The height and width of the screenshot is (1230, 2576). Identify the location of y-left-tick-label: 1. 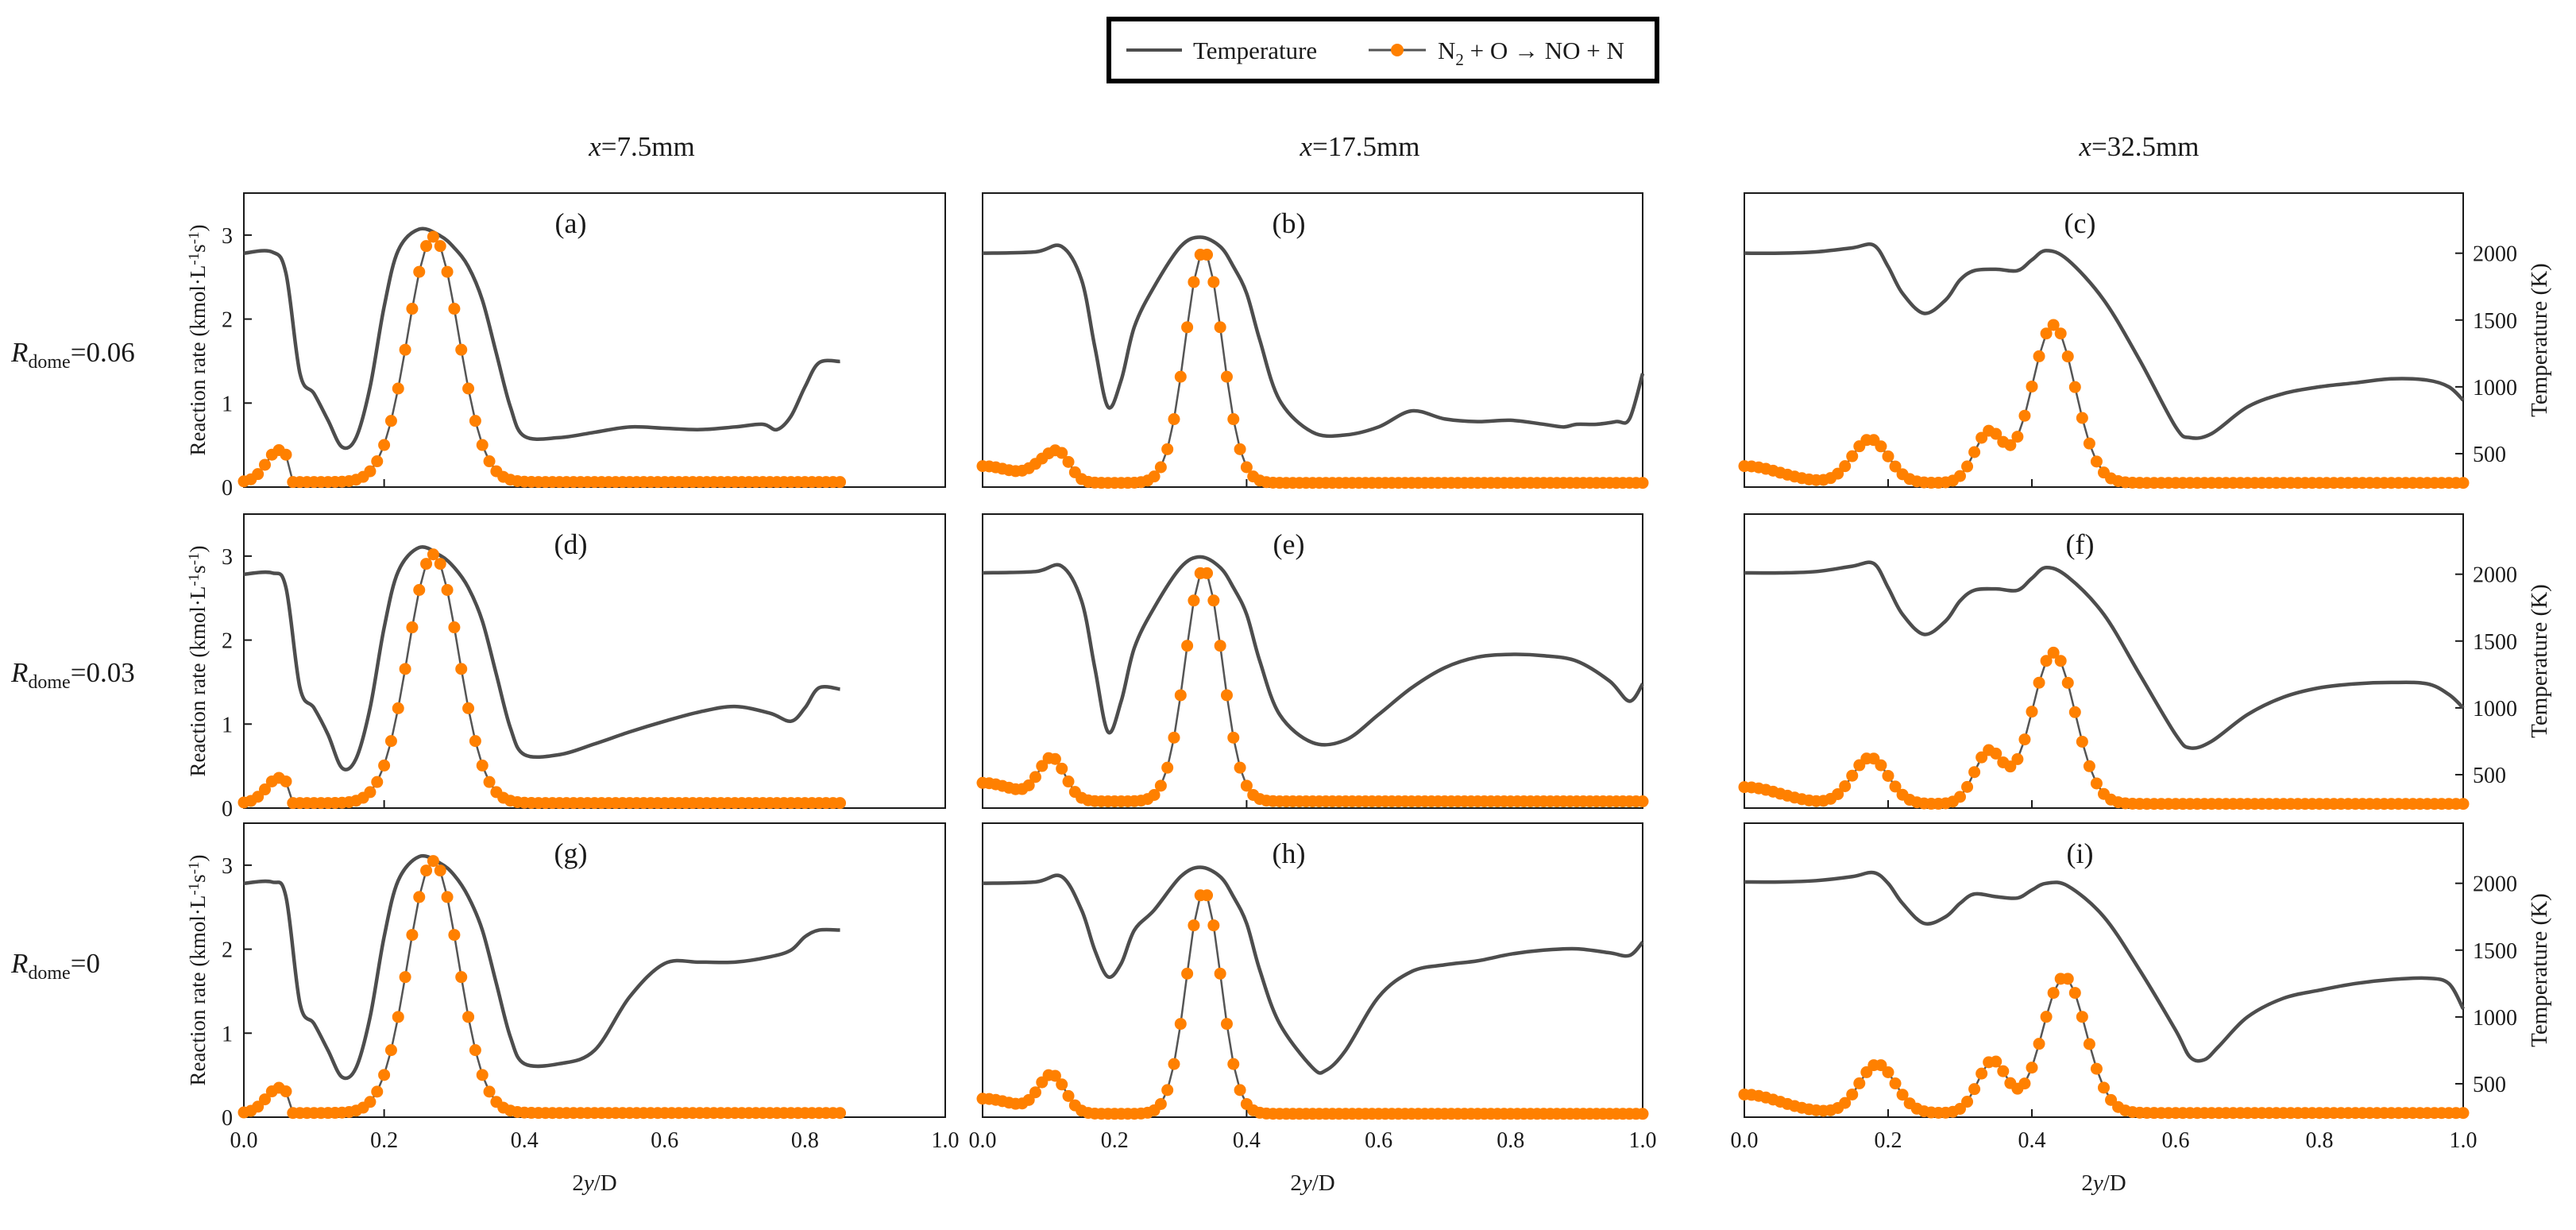
(227, 1034).